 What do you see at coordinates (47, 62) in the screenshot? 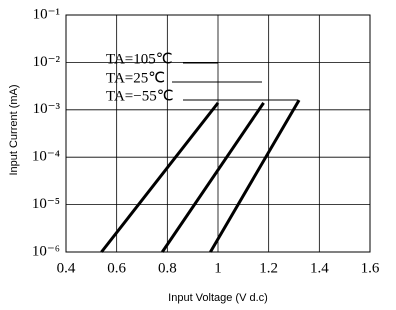
I see `y-tick-label: 10⁻²` at bounding box center [47, 62].